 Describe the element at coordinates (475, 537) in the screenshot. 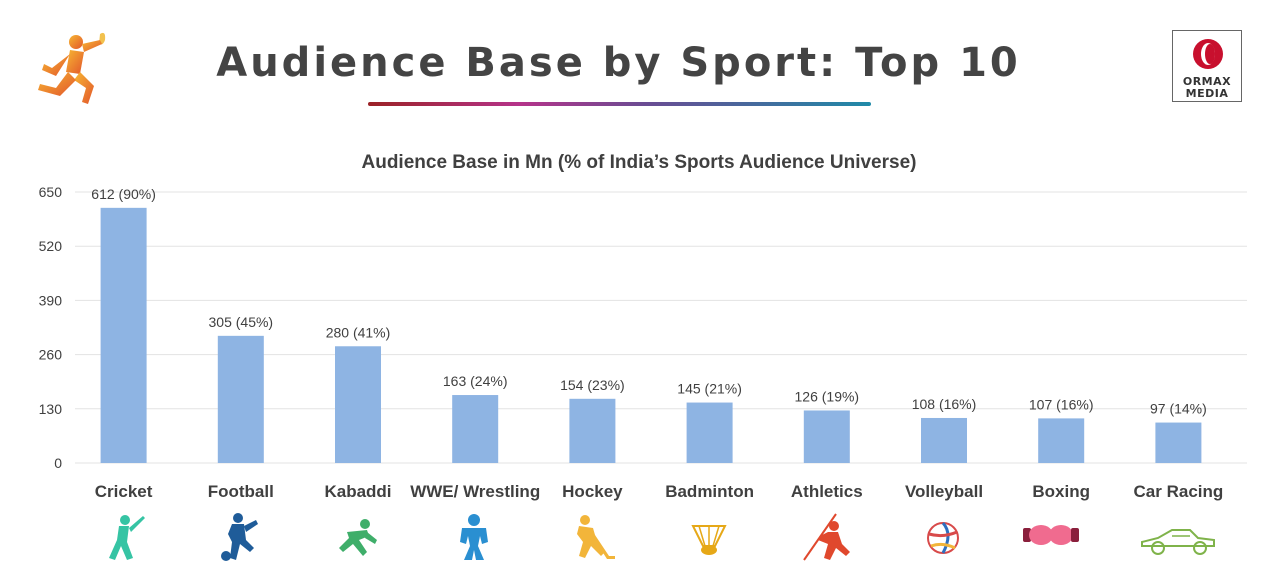

I see `wrestler-icon` at that location.